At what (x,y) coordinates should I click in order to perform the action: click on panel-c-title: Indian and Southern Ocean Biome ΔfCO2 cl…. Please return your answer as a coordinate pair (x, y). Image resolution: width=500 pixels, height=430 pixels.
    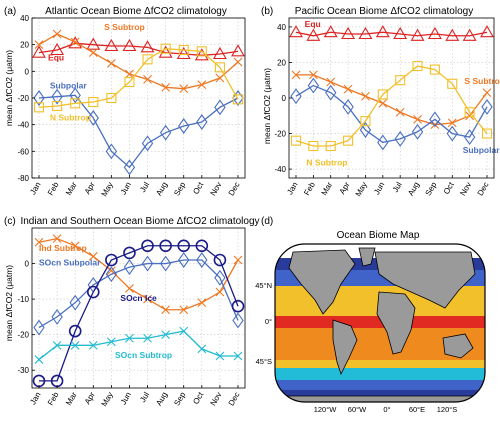
    Looking at the image, I should click on (139, 221).